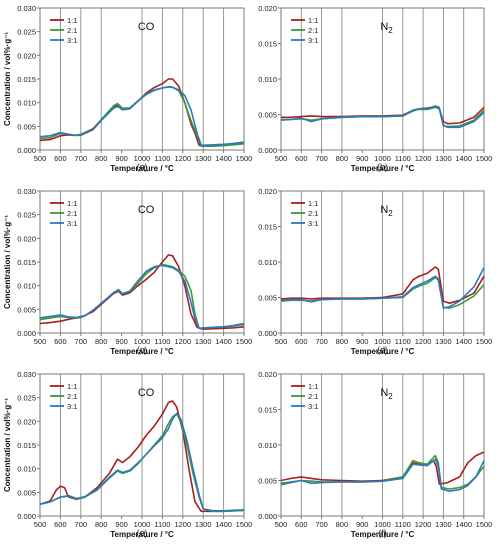 This screenshot has width=496, height=550. I want to click on x-tick-label: 1500, so click(244, 341).